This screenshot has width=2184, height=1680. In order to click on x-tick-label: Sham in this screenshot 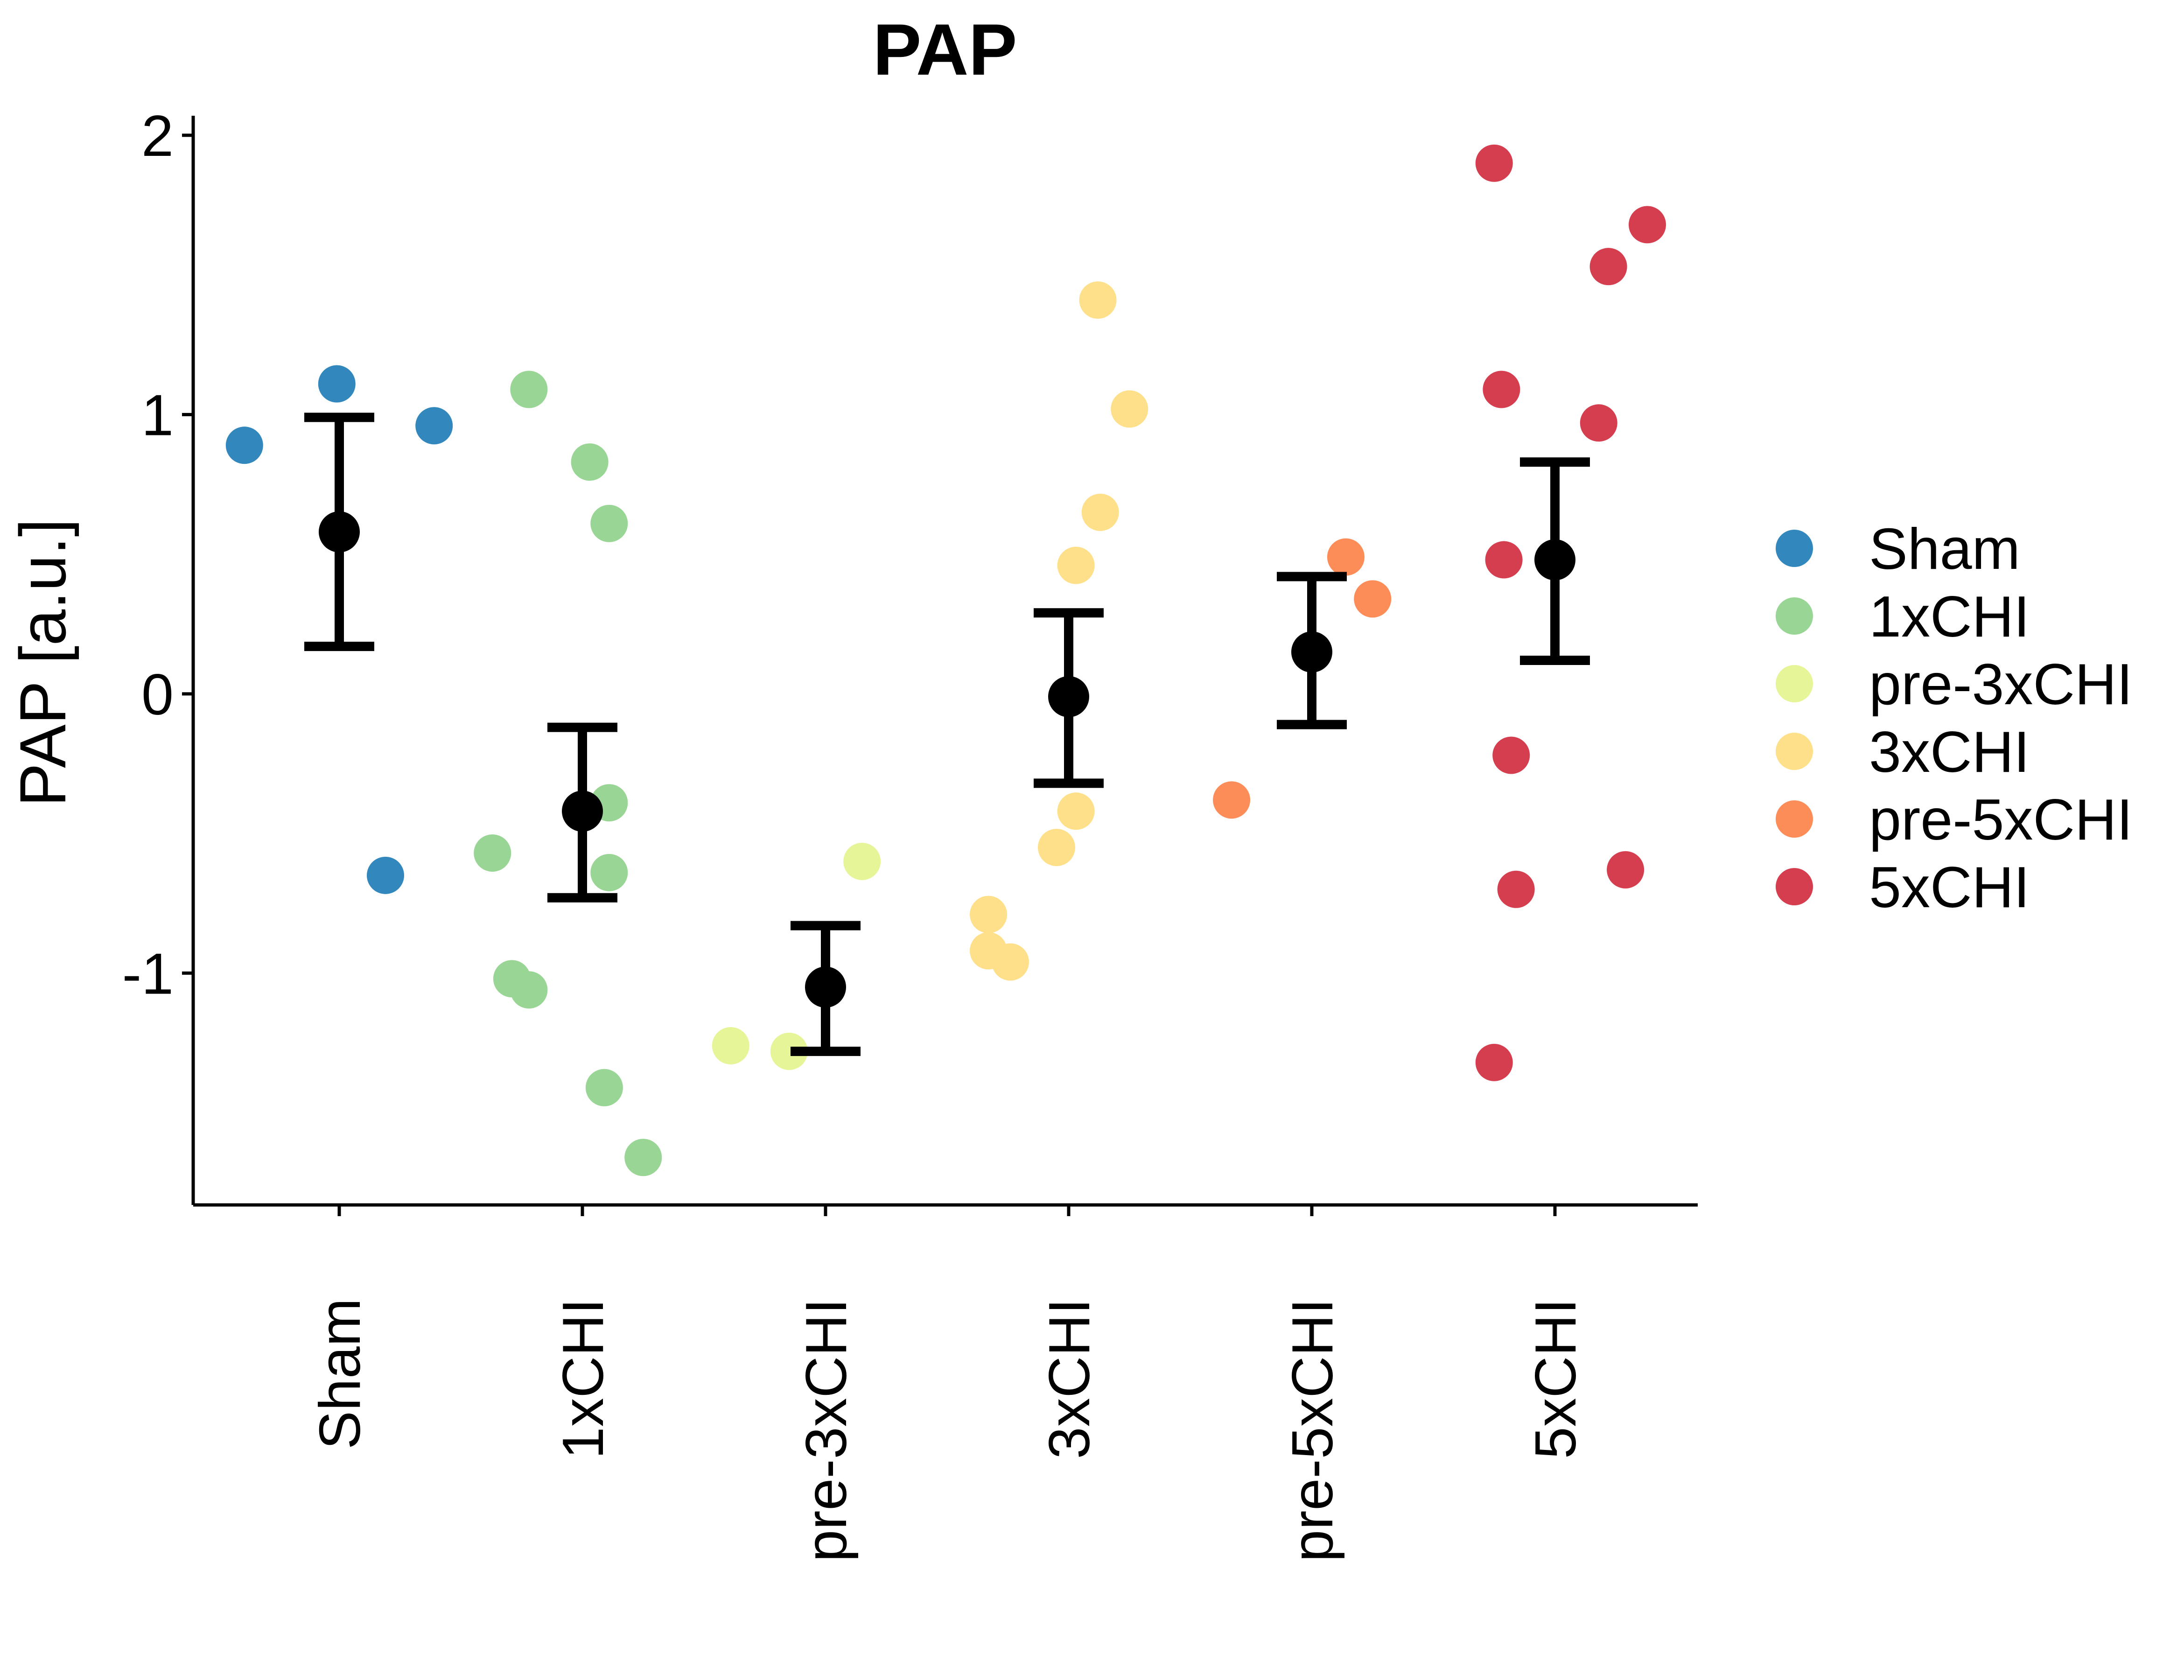, I will do `click(340, 1373)`.